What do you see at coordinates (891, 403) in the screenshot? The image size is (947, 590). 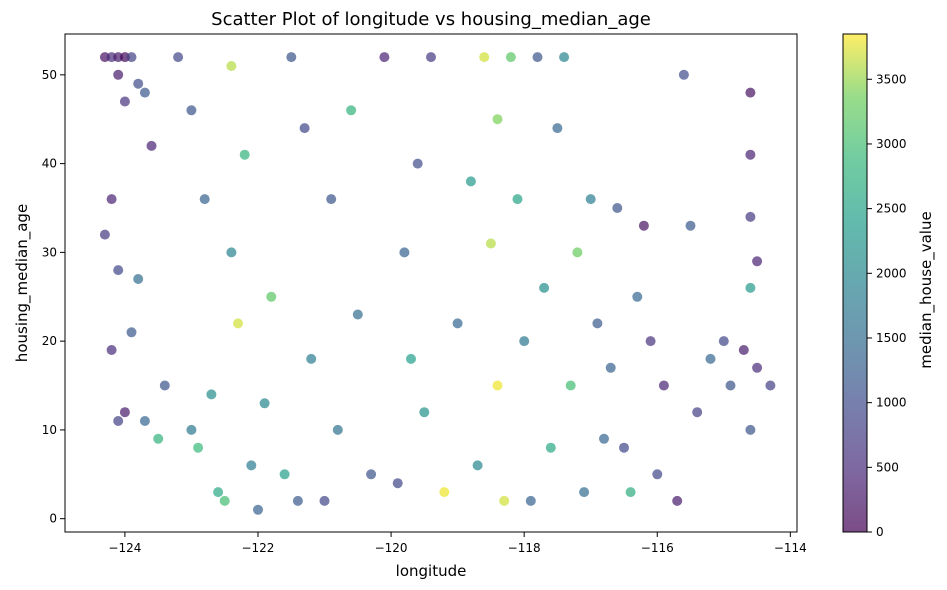 I see `colorbar-tick-label: 1000` at bounding box center [891, 403].